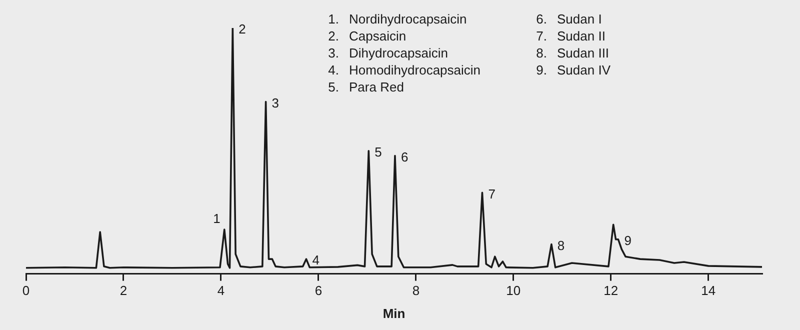 This screenshot has width=800, height=330. Describe the element at coordinates (216, 218) in the screenshot. I see `annotation: 1` at that location.